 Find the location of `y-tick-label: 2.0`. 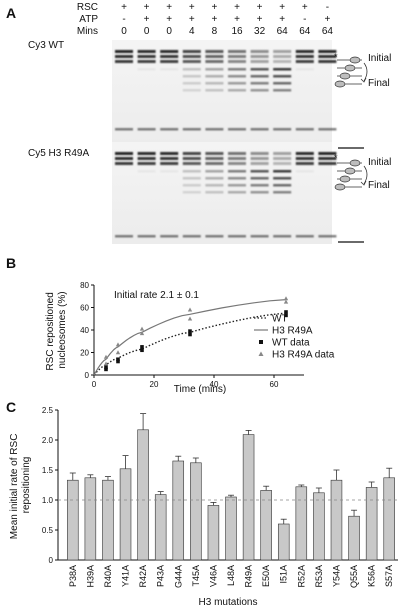

y-tick-label: 2.0 is located at coordinates (48, 440).